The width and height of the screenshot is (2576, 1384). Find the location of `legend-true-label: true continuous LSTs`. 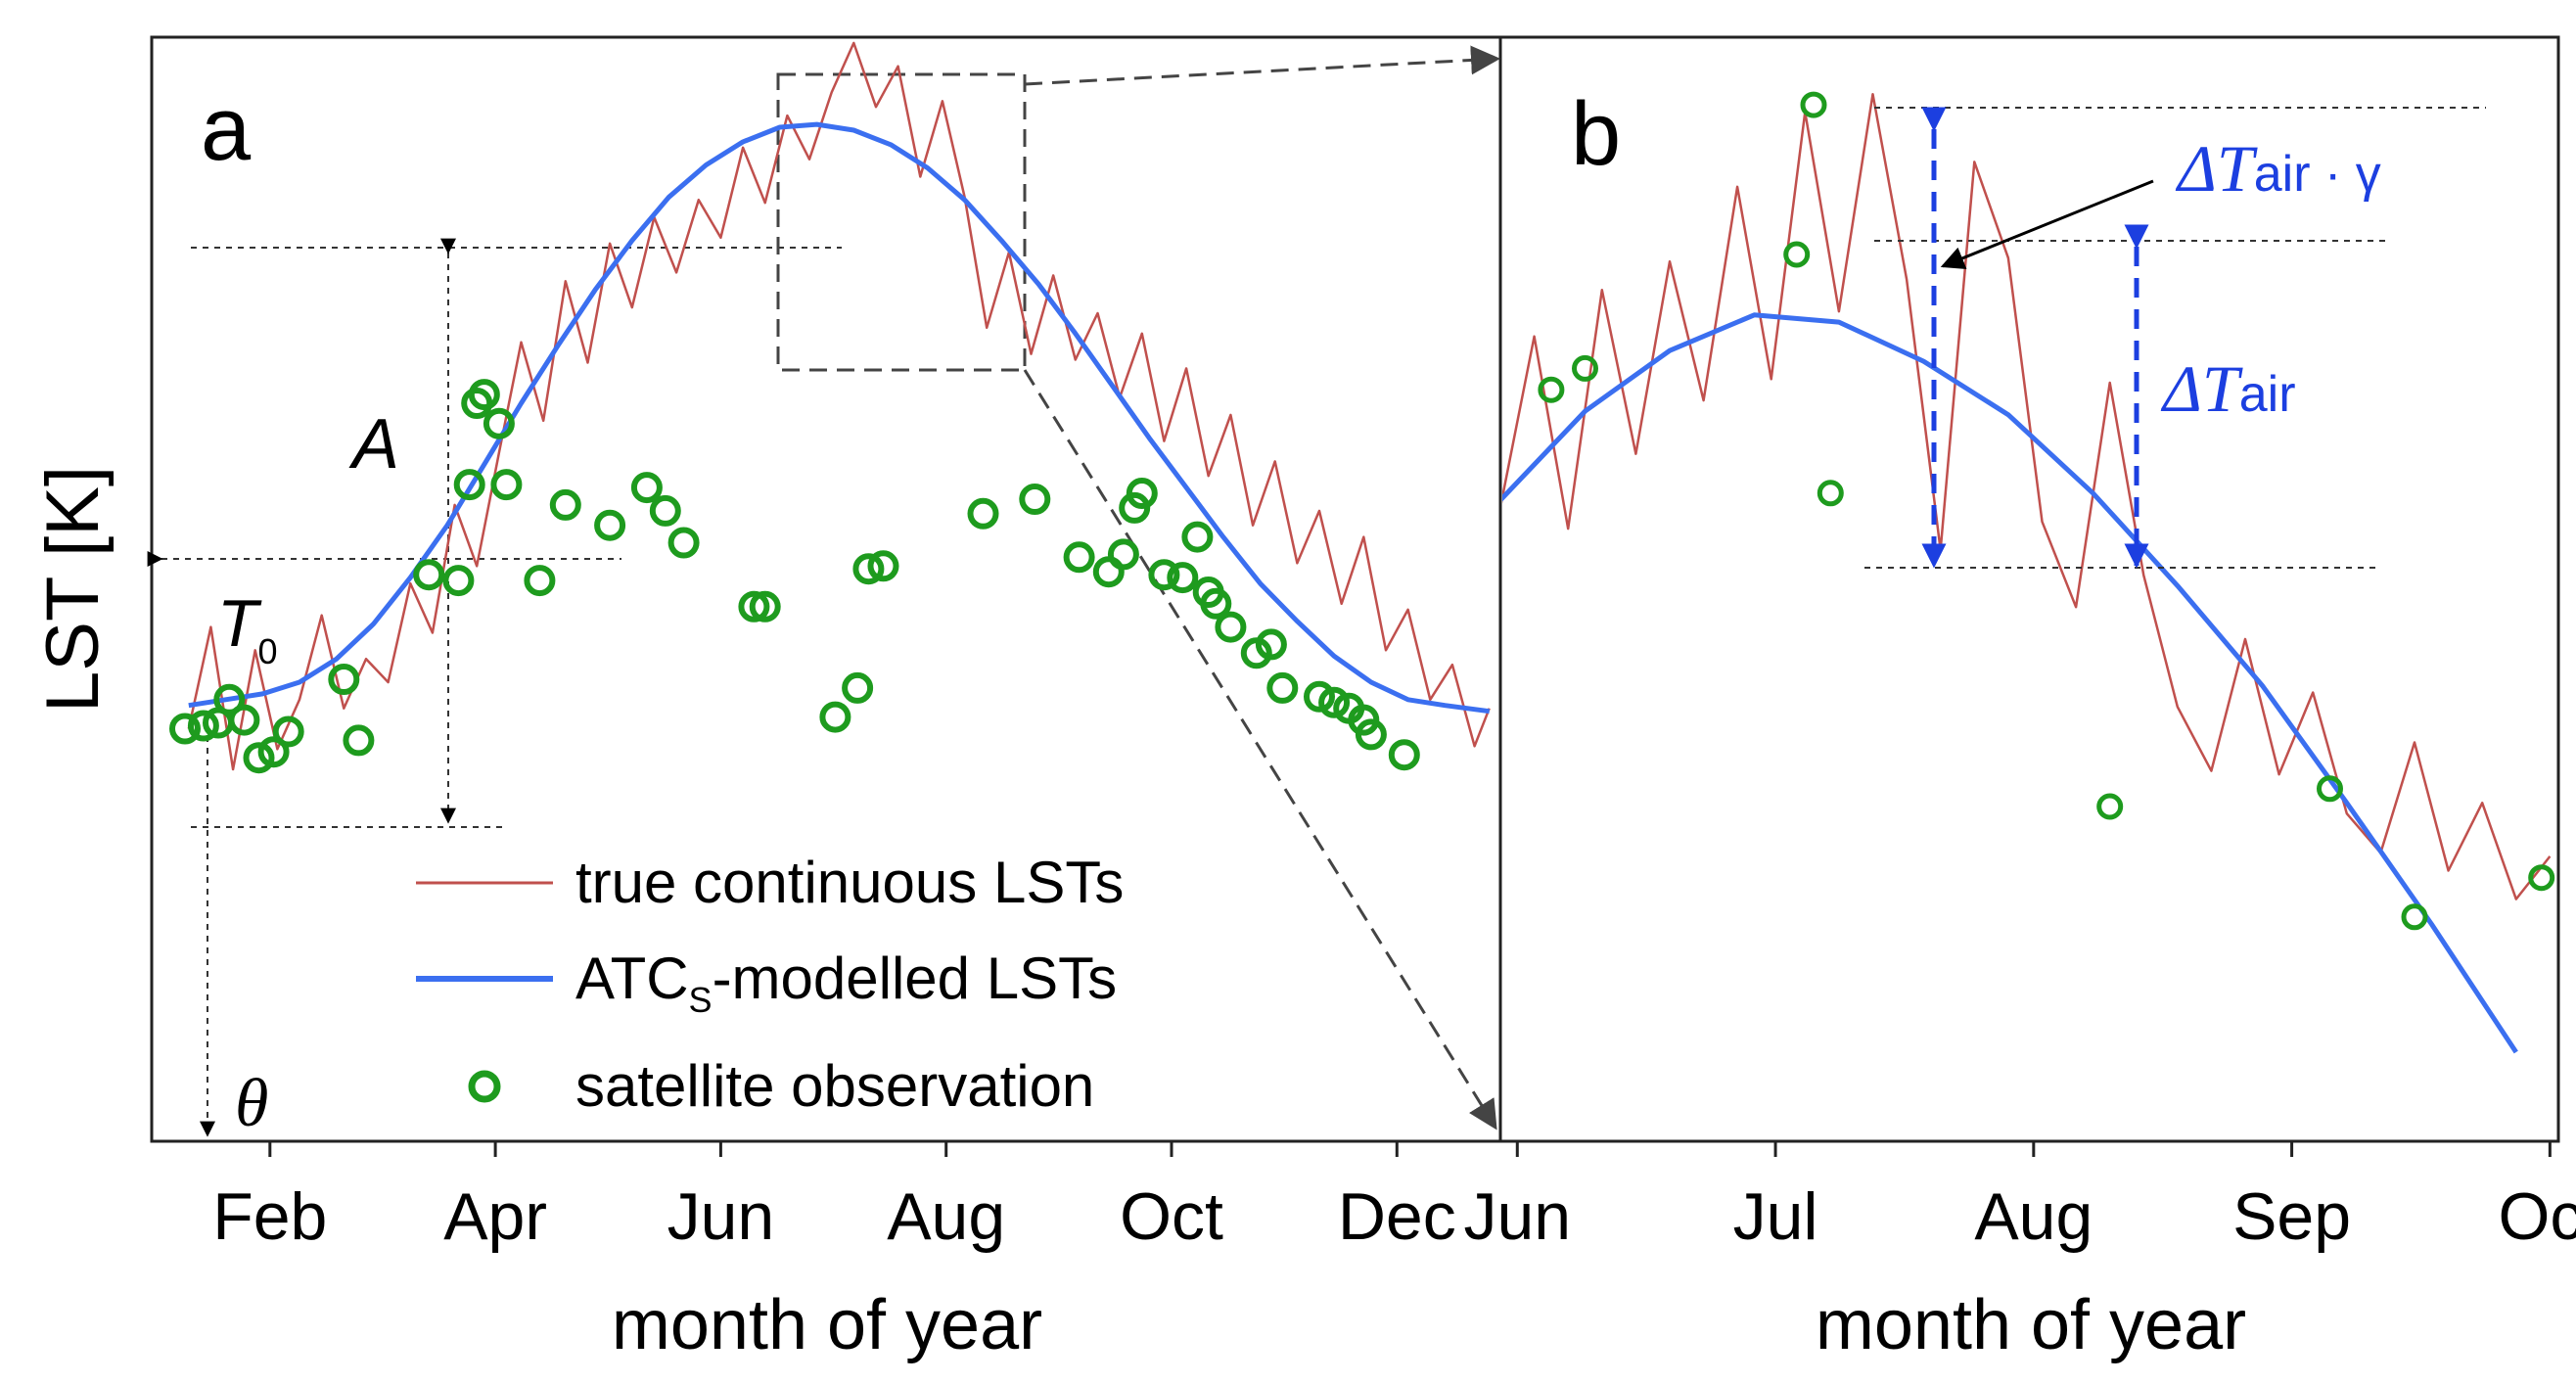

legend-true-label: true continuous LSTs is located at coordinates (849, 883).